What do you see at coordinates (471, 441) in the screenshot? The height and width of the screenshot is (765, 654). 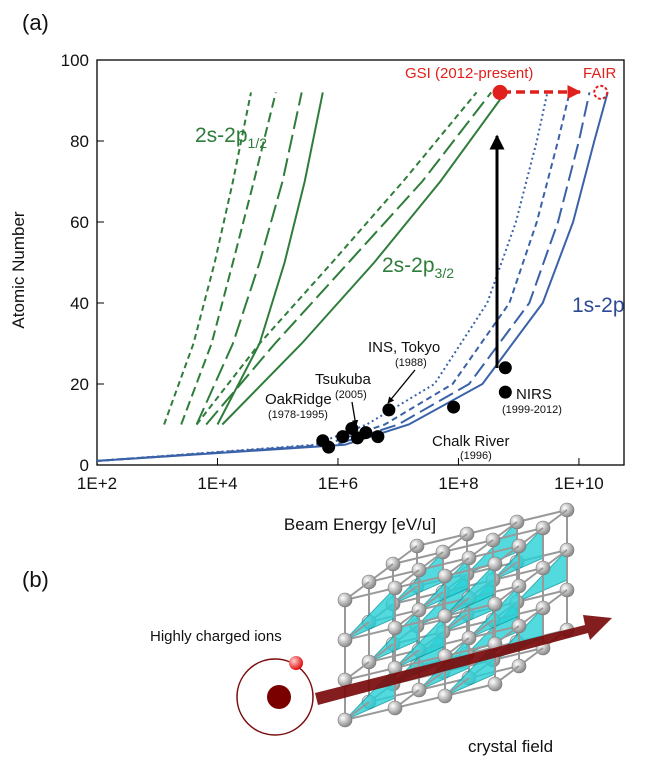 I see `annotation: Chalk River` at bounding box center [471, 441].